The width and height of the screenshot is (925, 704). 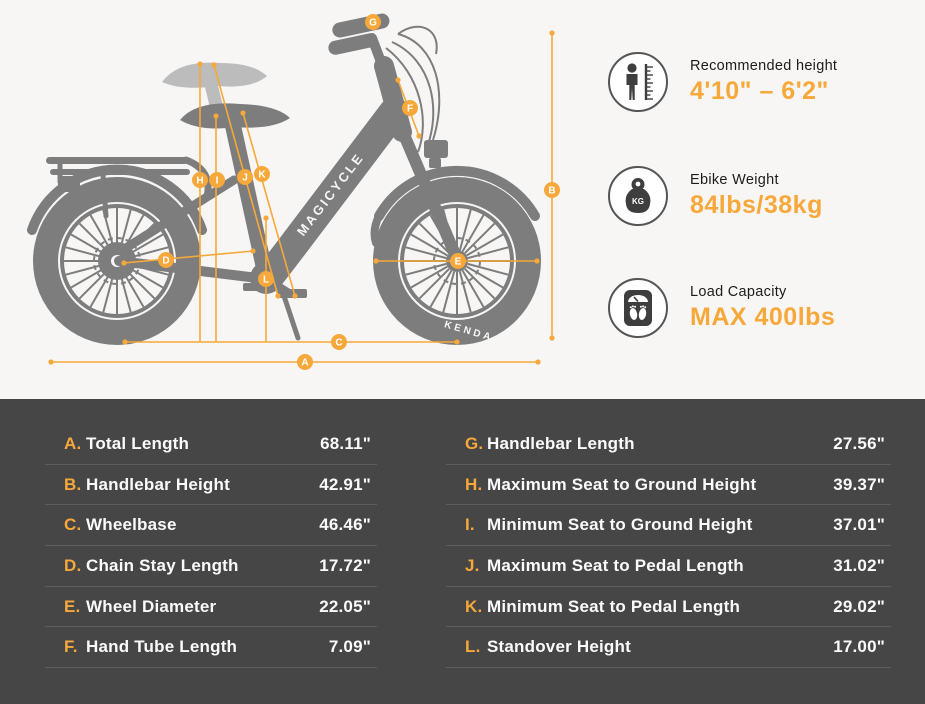 What do you see at coordinates (73, 525) in the screenshot?
I see `spec-letter: C.` at bounding box center [73, 525].